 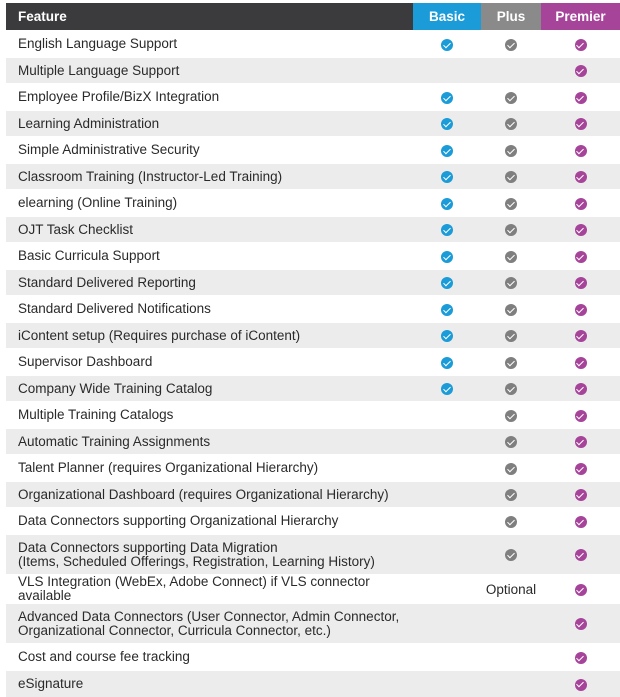 I want to click on feature-name: Standard Delivered Reporting, so click(x=209, y=282).